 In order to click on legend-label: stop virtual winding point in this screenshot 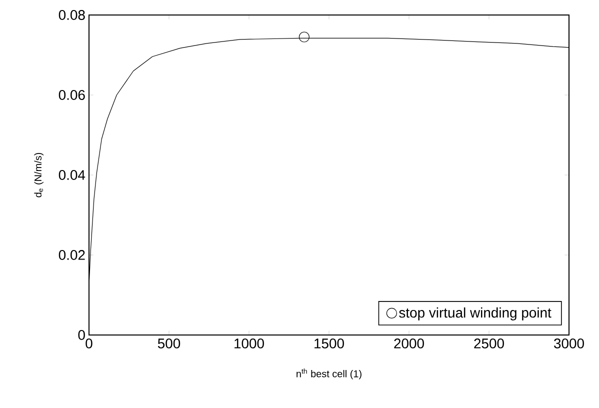, I will do `click(475, 313)`.